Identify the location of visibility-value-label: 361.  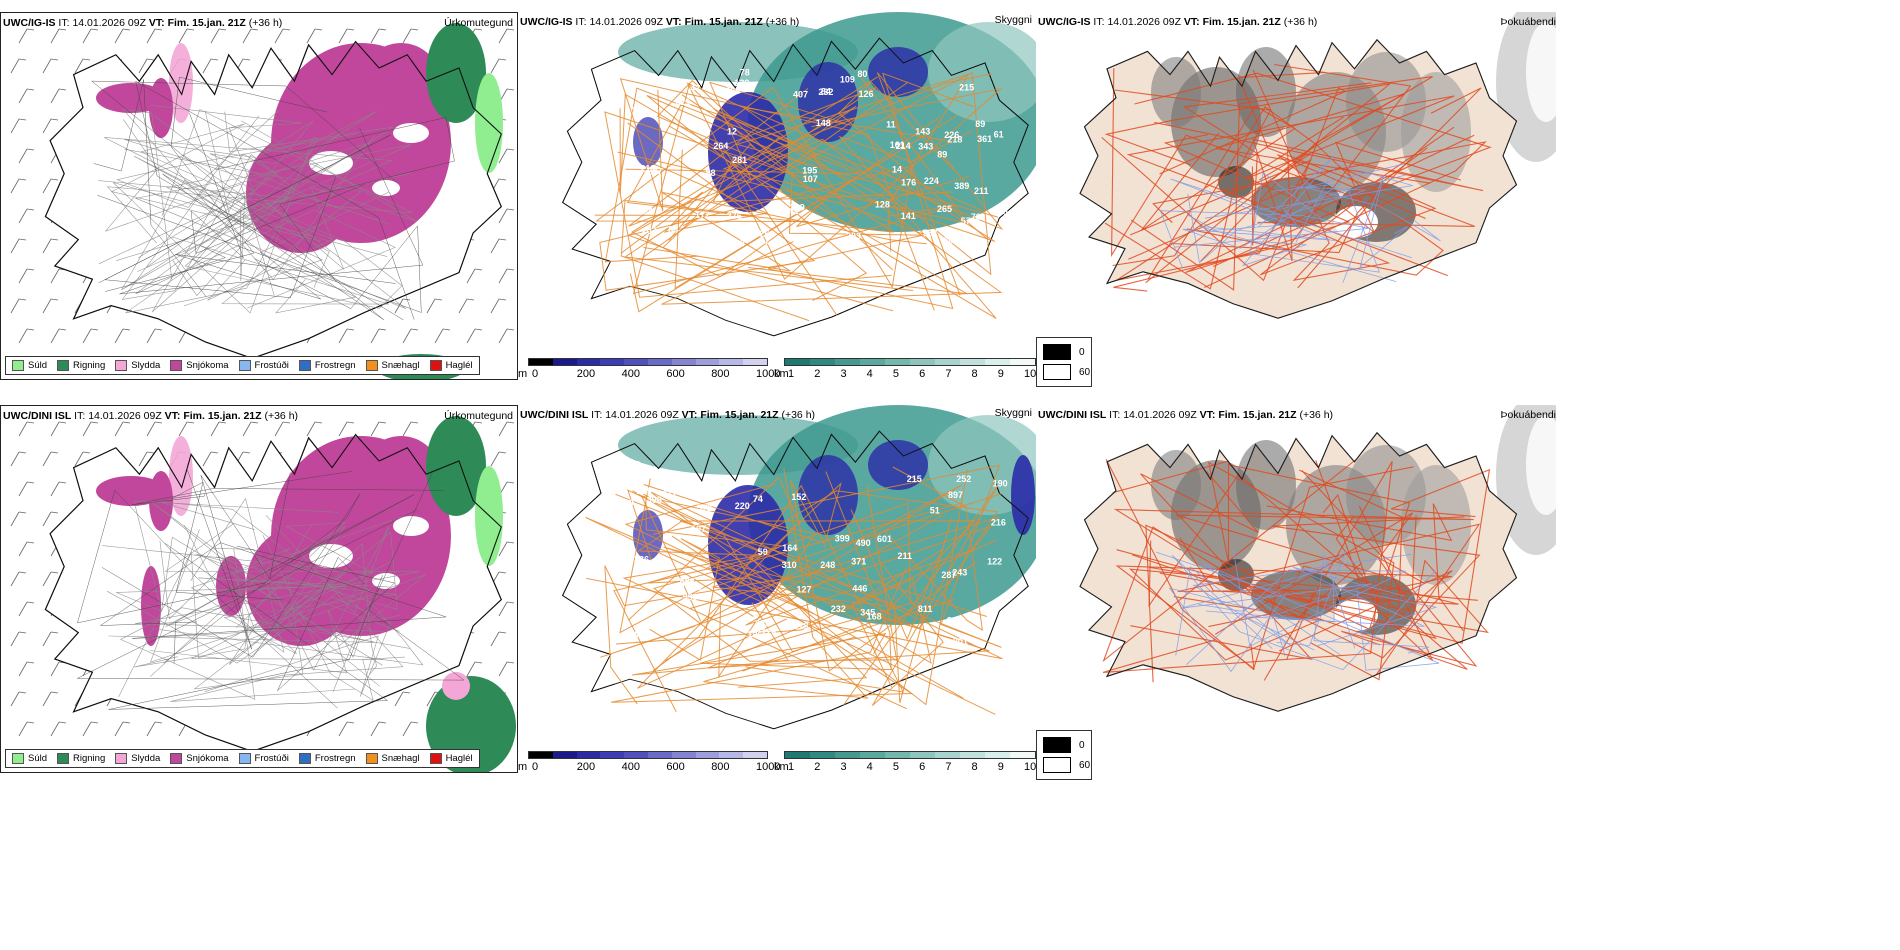
(984, 139).